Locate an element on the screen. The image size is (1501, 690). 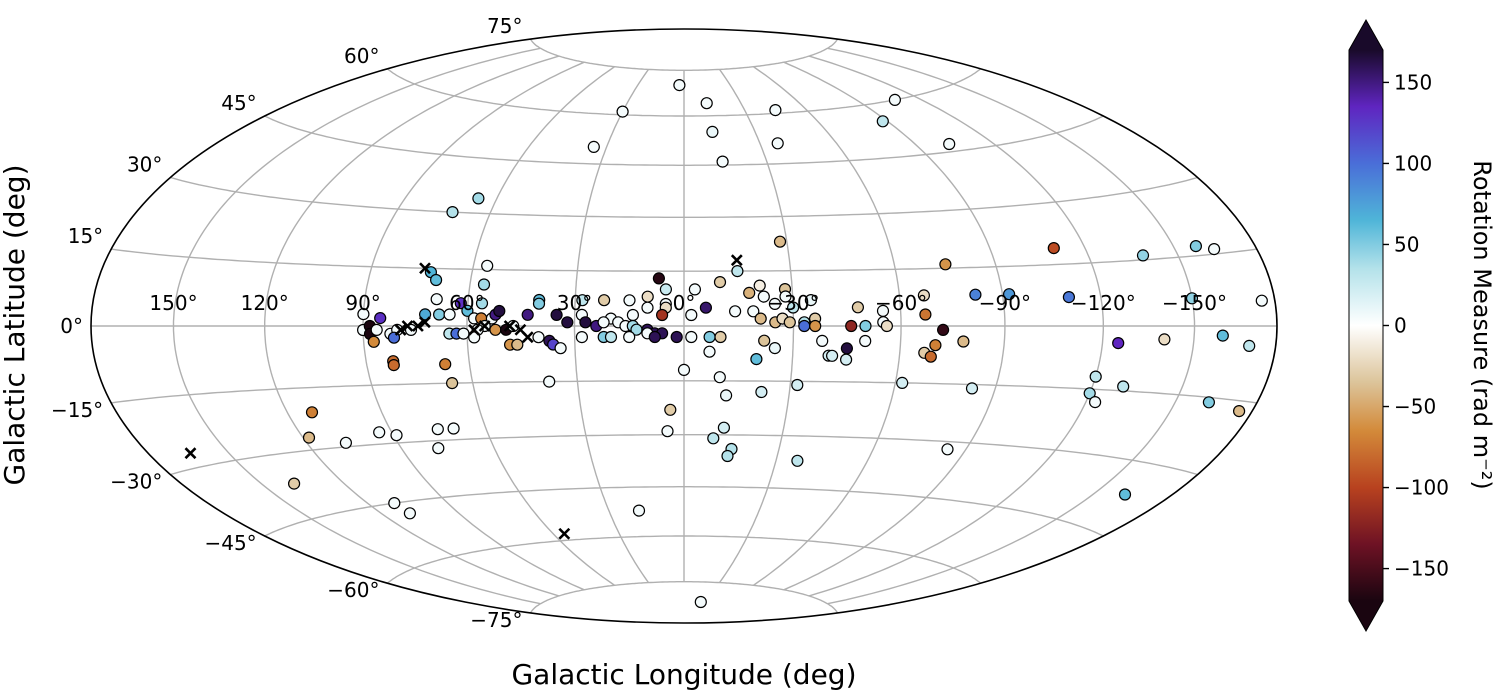
colorbar-tick-label: 50 is located at coordinates (1406, 245).